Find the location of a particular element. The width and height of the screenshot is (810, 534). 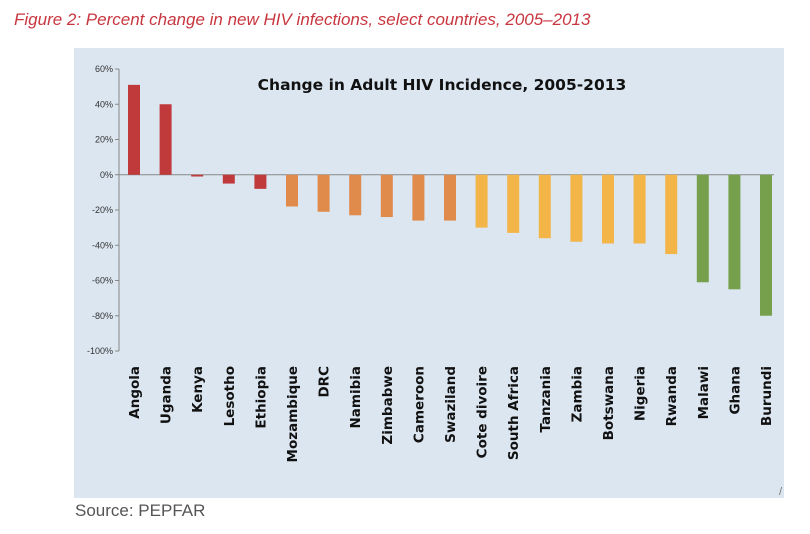

x-category-label: Botswana is located at coordinates (609, 403).